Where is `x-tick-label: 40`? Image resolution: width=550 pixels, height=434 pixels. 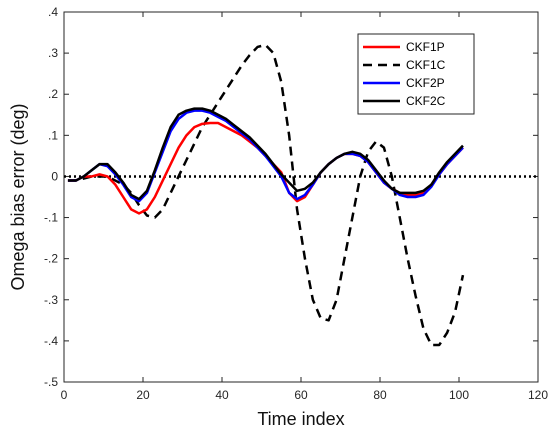 x-tick-label: 40 is located at coordinates (222, 395).